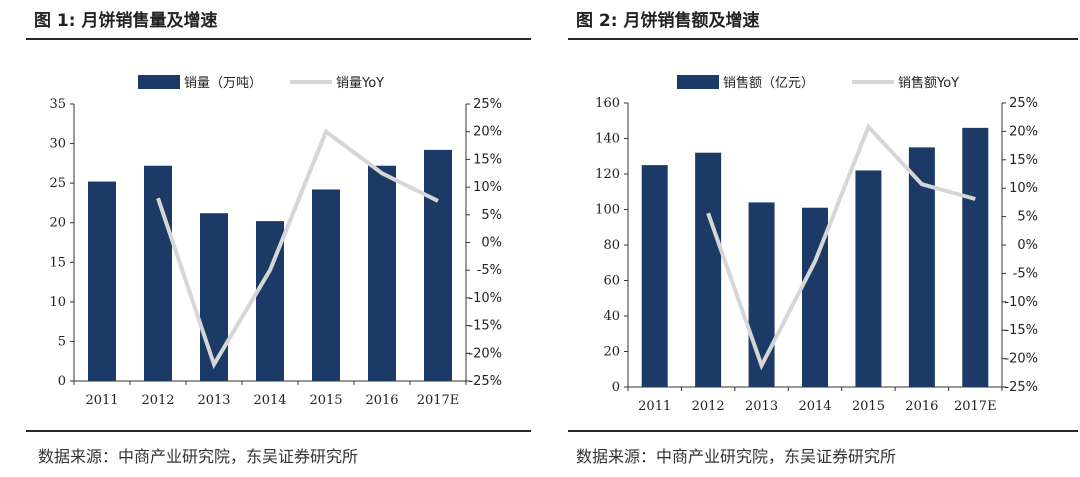 The width and height of the screenshot is (1080, 477). What do you see at coordinates (278, 39) in the screenshot?
I see `figure-1-top-rule` at bounding box center [278, 39].